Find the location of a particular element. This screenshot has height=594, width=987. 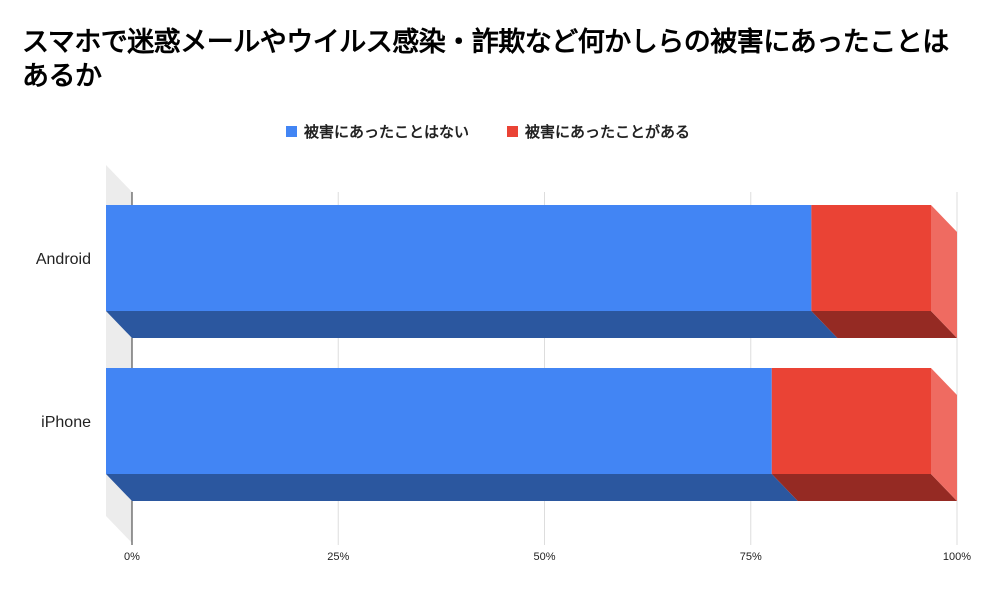

legend-item-no-damage: 被害にあったことはない is located at coordinates (377, 131).